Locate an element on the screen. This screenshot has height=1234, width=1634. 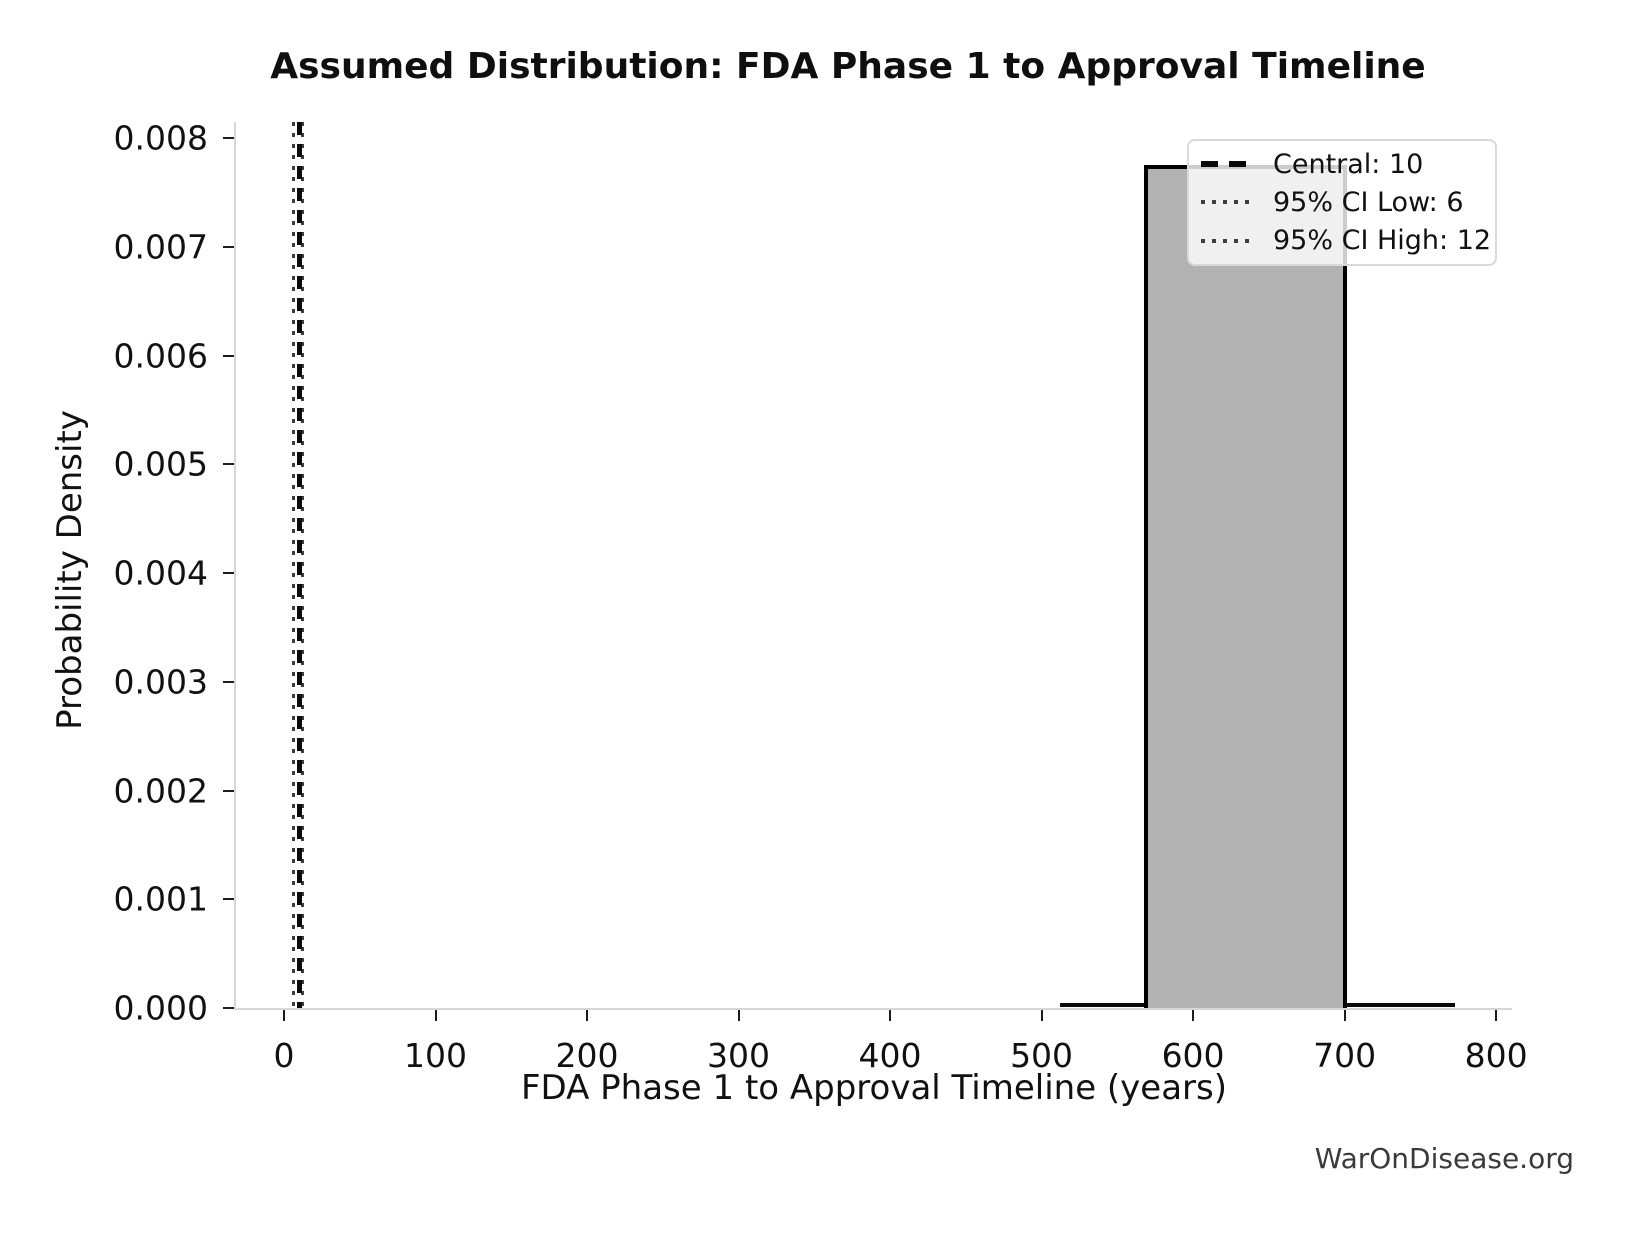
x-tick-label: 100 is located at coordinates (436, 1055).